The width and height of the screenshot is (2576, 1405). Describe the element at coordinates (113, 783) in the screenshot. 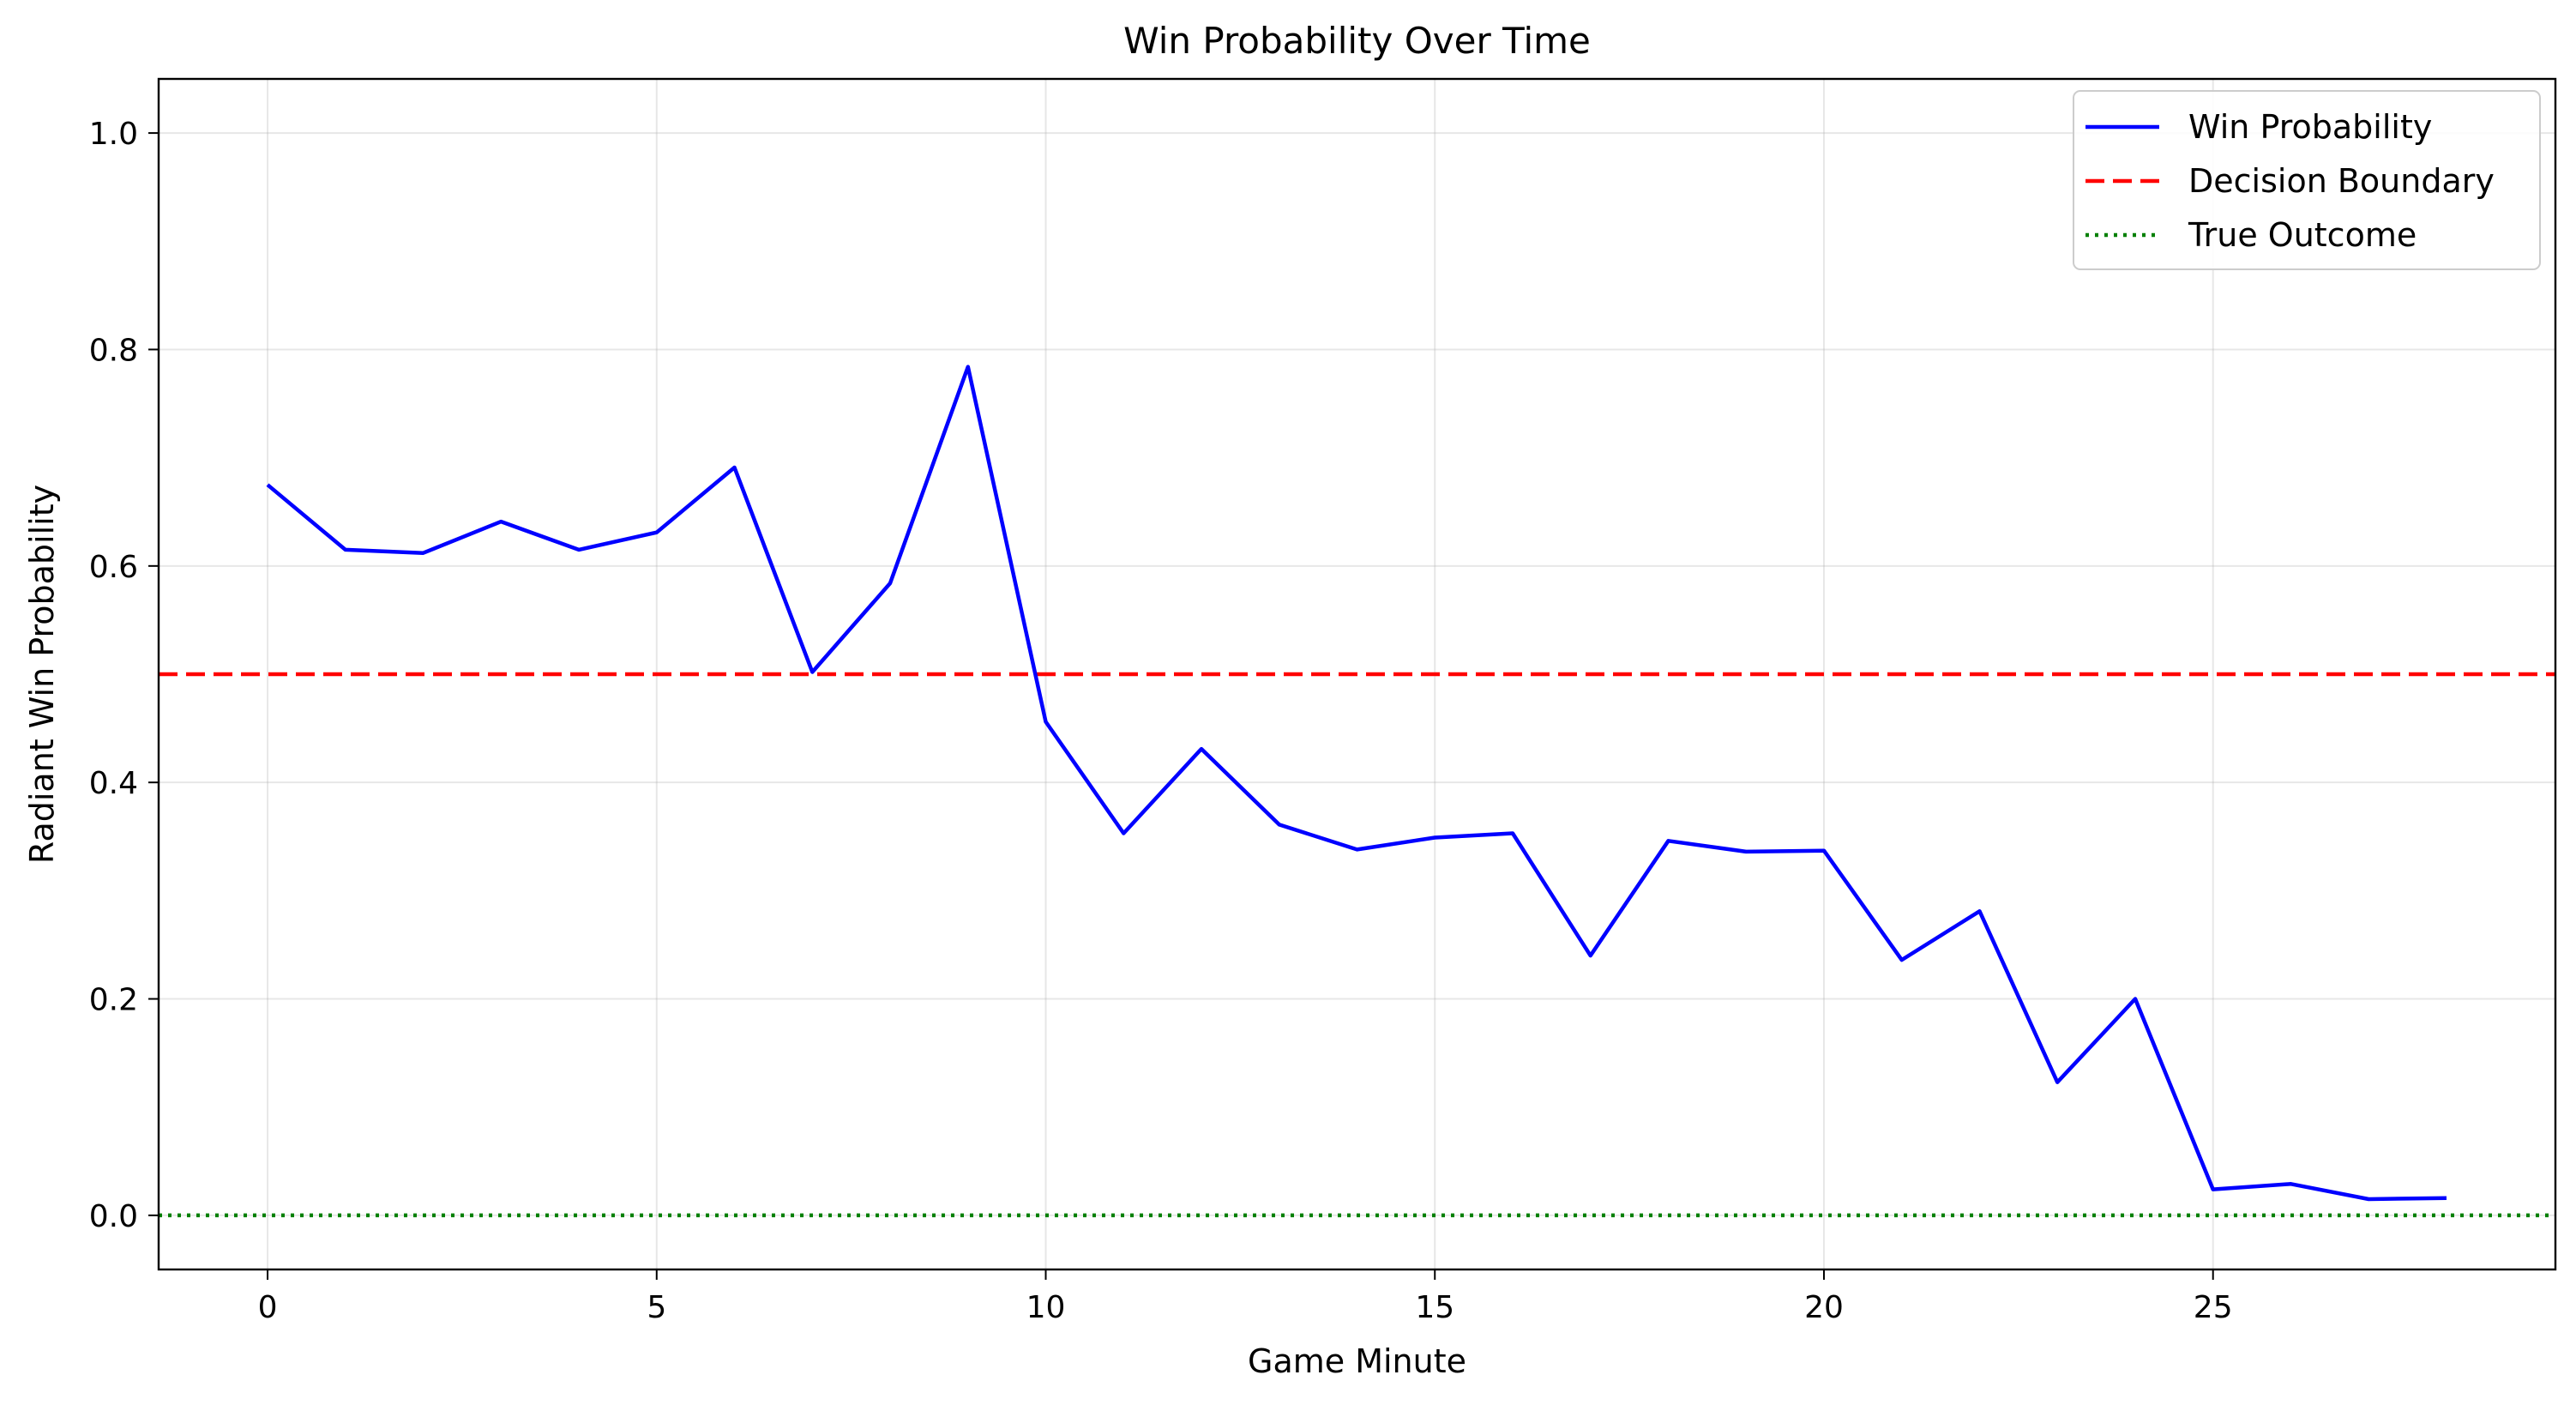

I see `y-tick-label: 0.4` at that location.